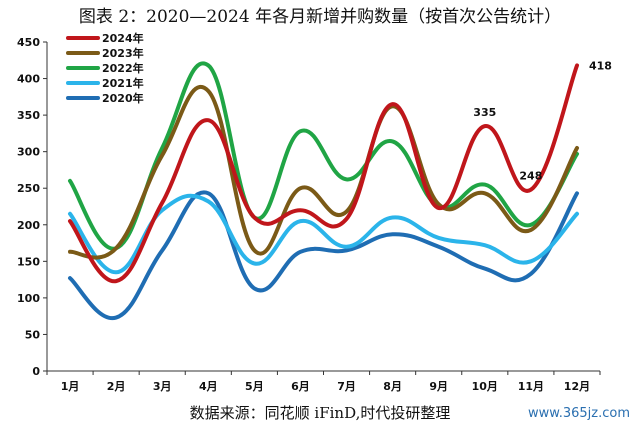 Image resolution: width=640 pixels, height=429 pixels. I want to click on y-tick-label: 200, so click(28, 225).